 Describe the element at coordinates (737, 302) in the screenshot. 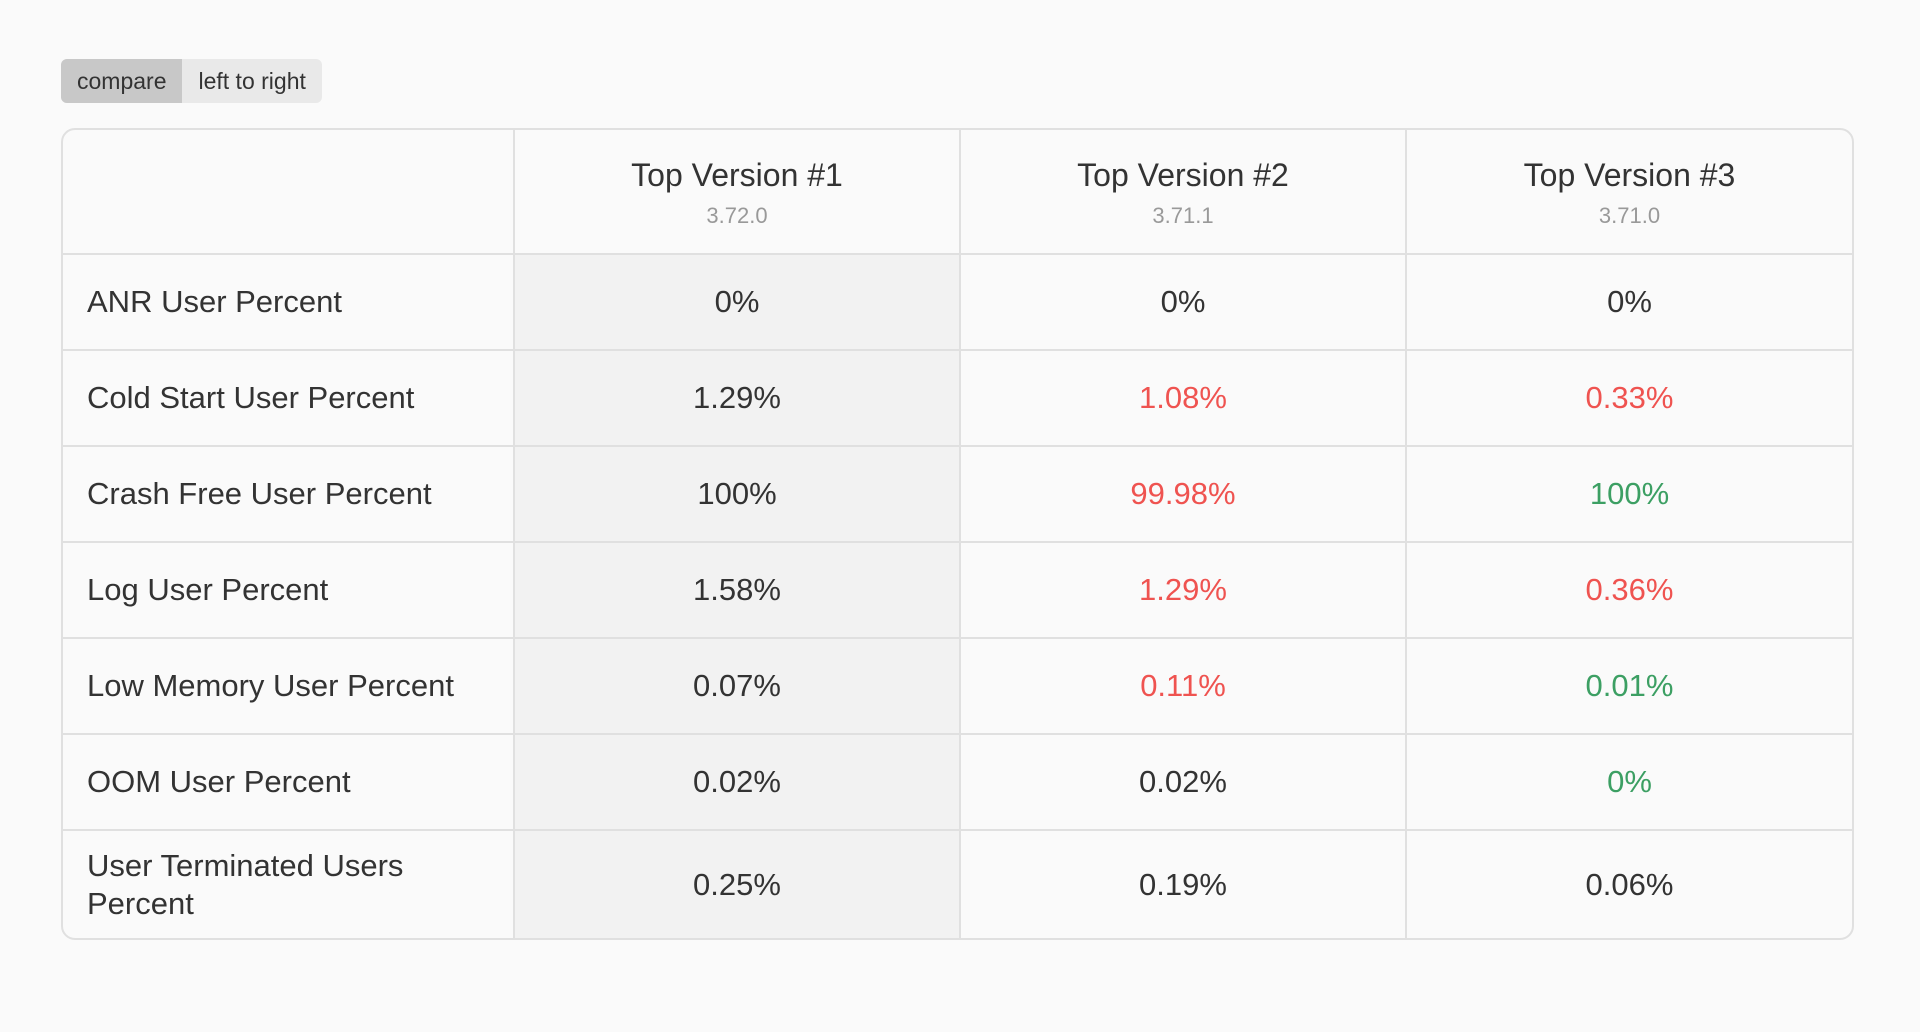

I see `metric-value-version-1: 0%` at that location.